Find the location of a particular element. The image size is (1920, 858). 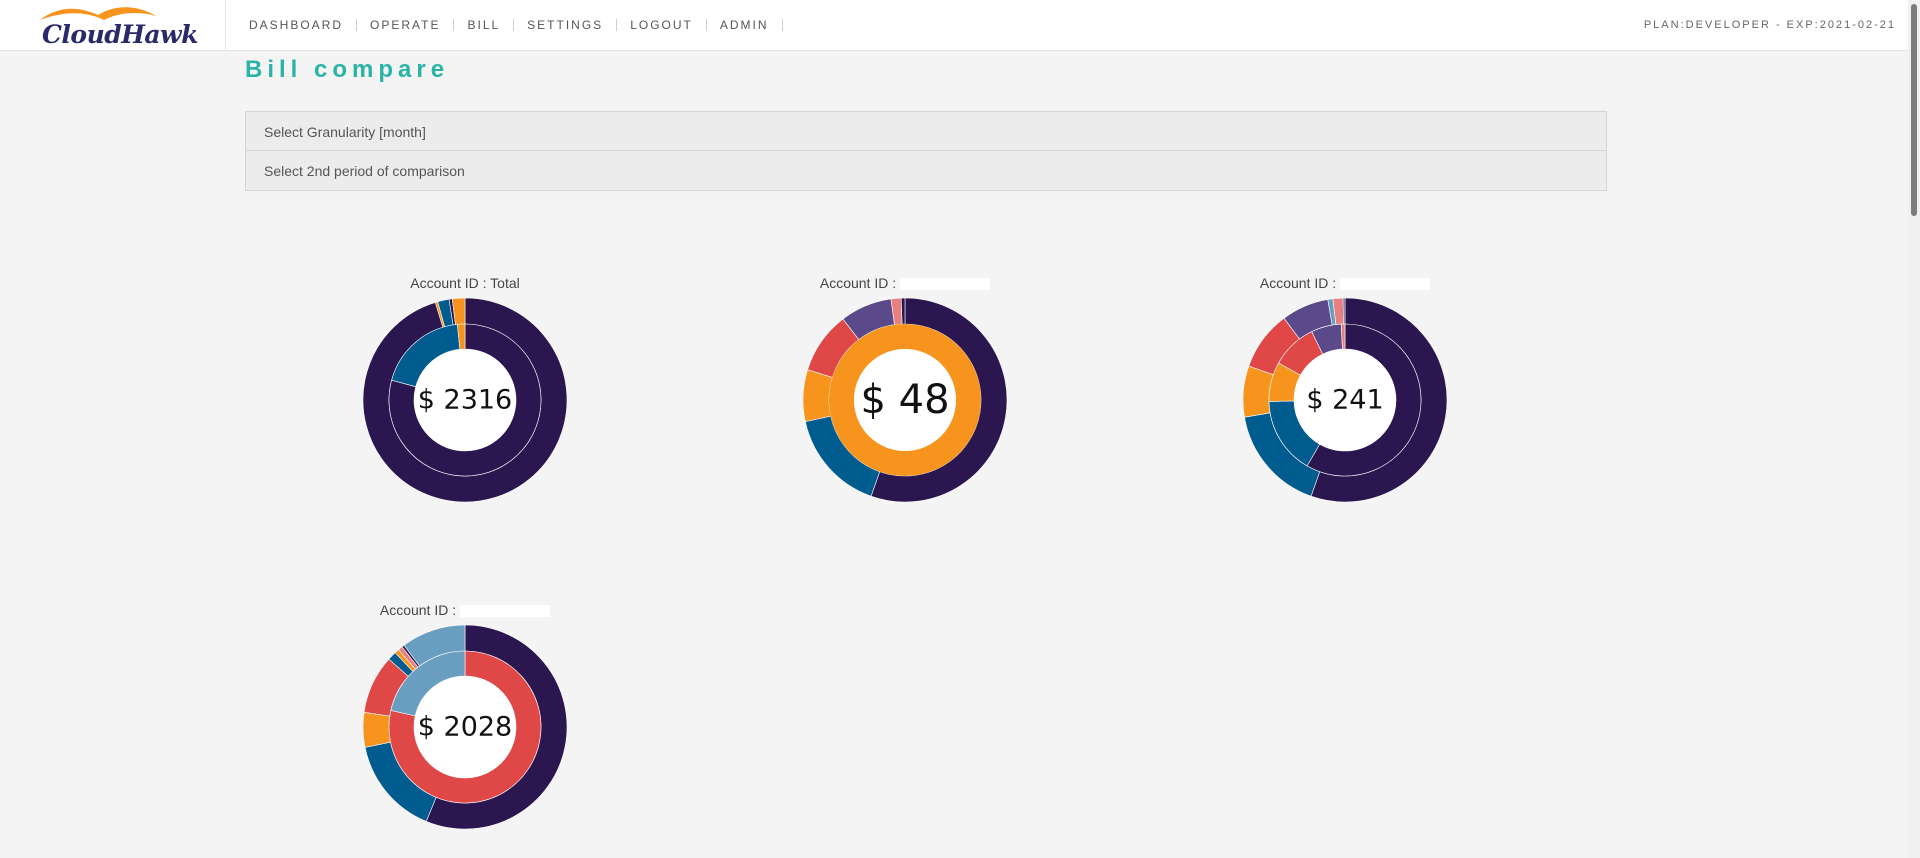

nav-logout: LOGOUT is located at coordinates (662, 25).